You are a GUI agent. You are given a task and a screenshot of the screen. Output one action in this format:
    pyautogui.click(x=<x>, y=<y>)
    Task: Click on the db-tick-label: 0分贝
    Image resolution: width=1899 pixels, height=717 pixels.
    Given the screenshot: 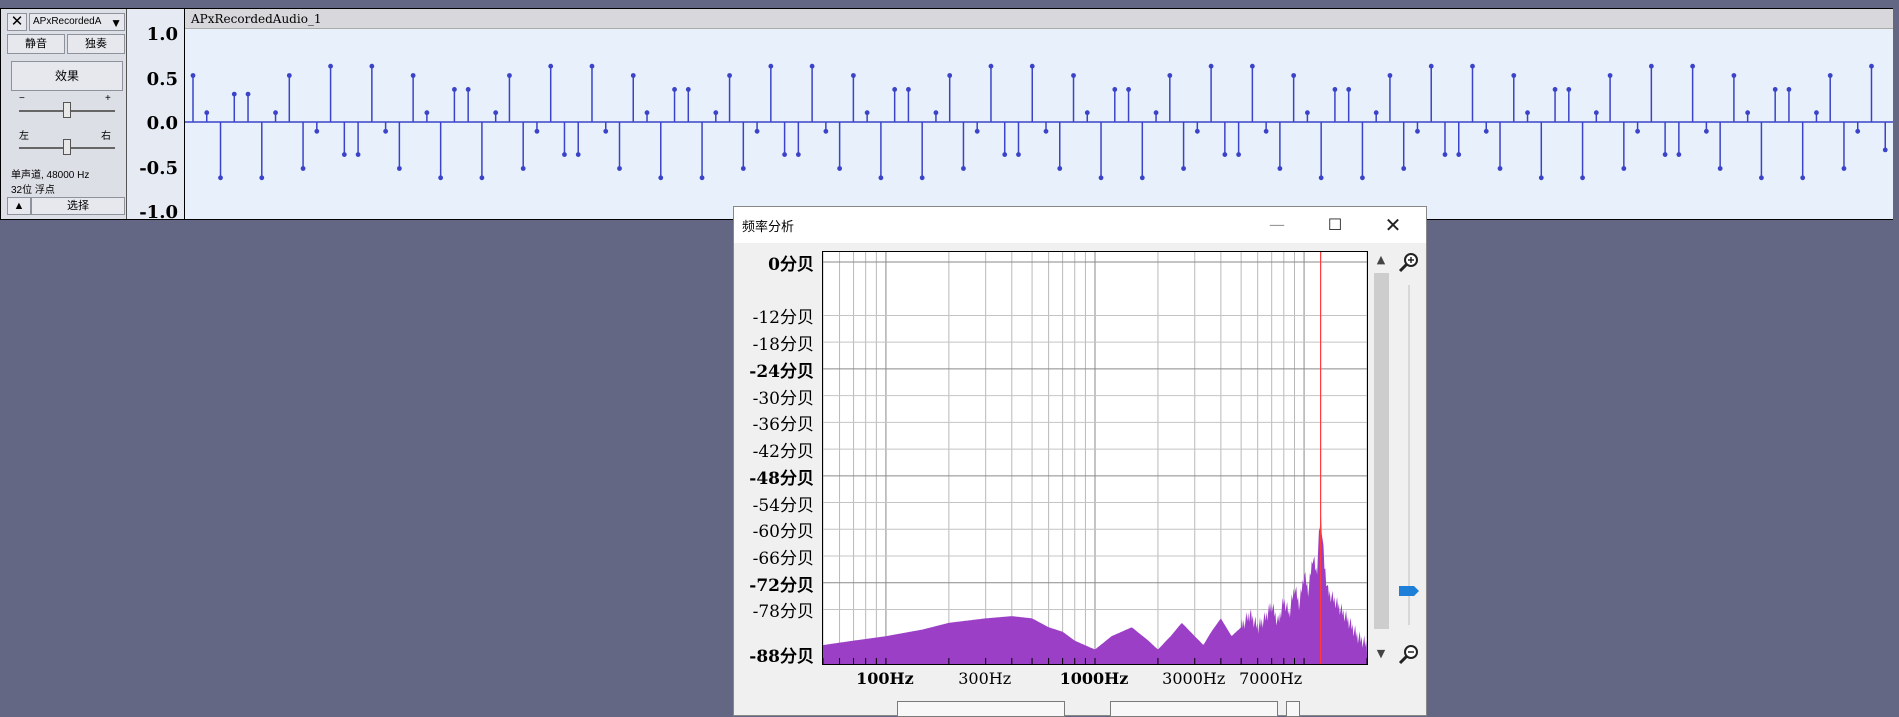 What is the action you would take?
    pyautogui.click(x=791, y=265)
    